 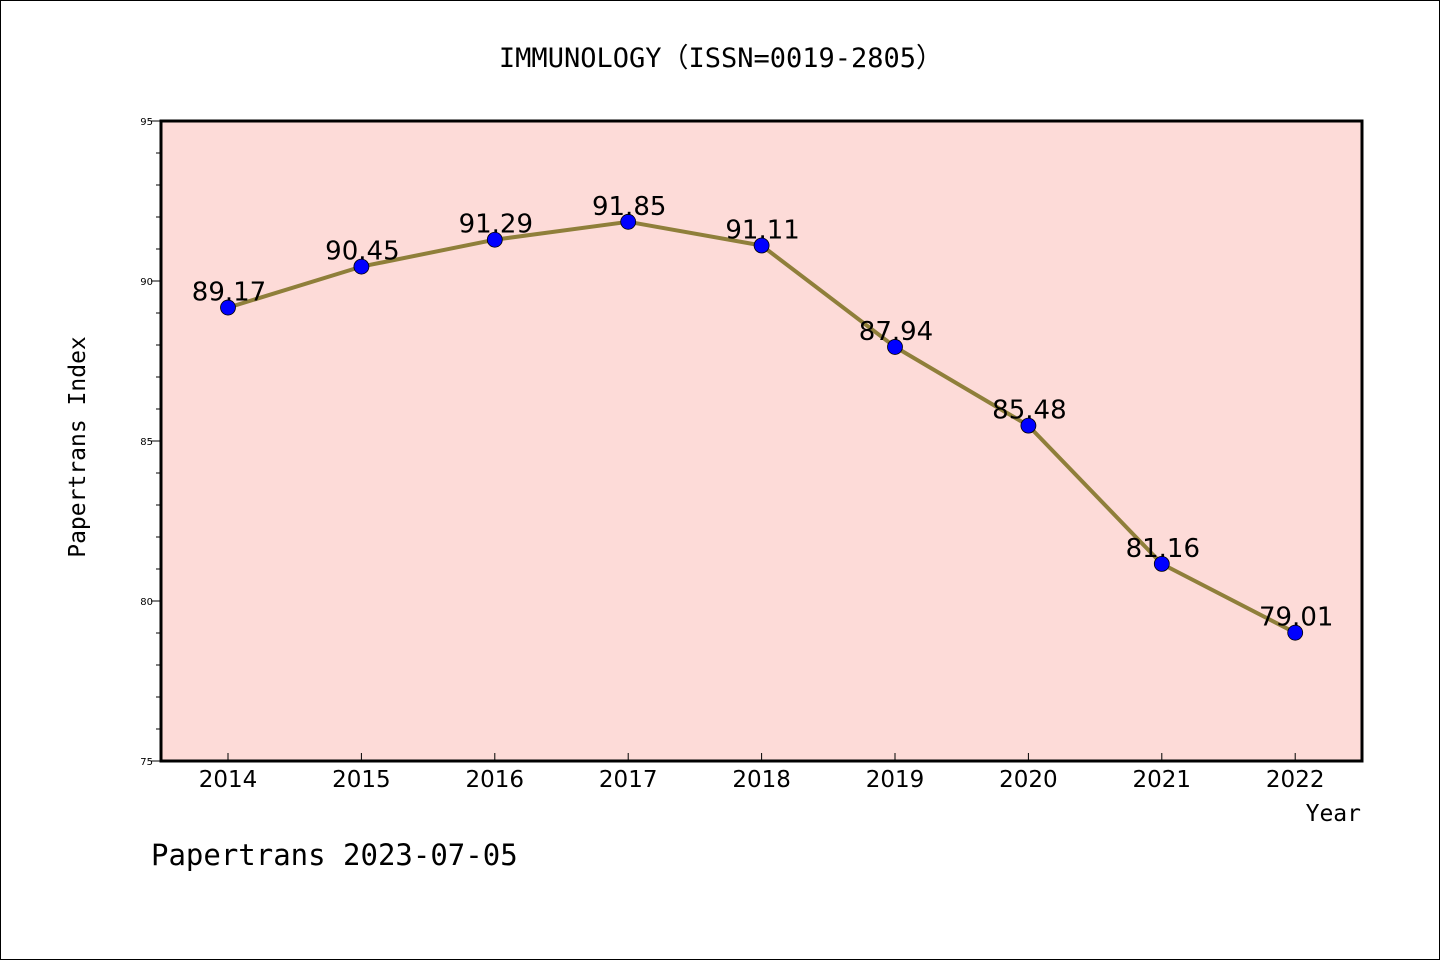 I want to click on data-label: 91.11, so click(x=762, y=230).